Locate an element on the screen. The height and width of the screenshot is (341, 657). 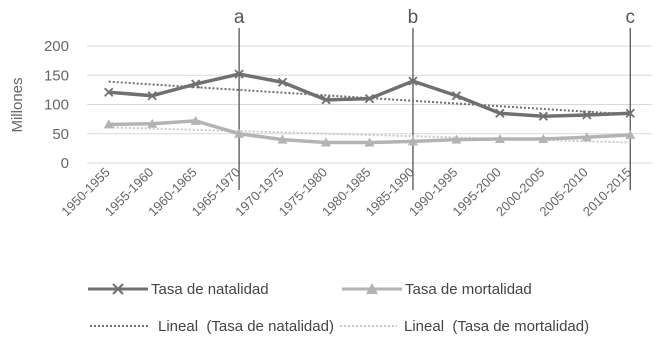
y-tick-label-0: 0 is located at coordinates (65, 163).